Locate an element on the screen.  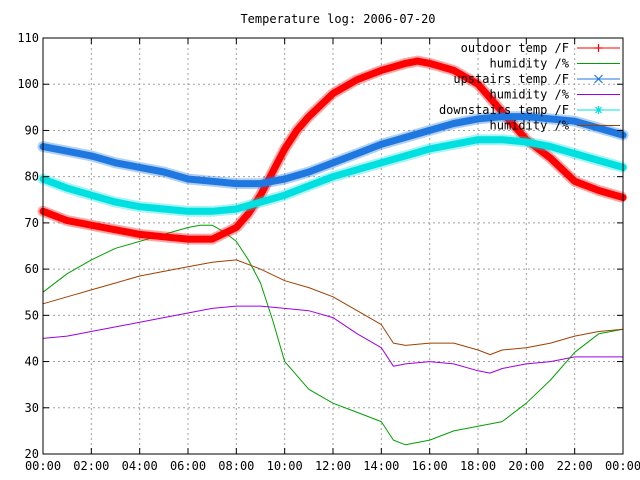
y-tick-label: 60 is located at coordinates (32, 269).